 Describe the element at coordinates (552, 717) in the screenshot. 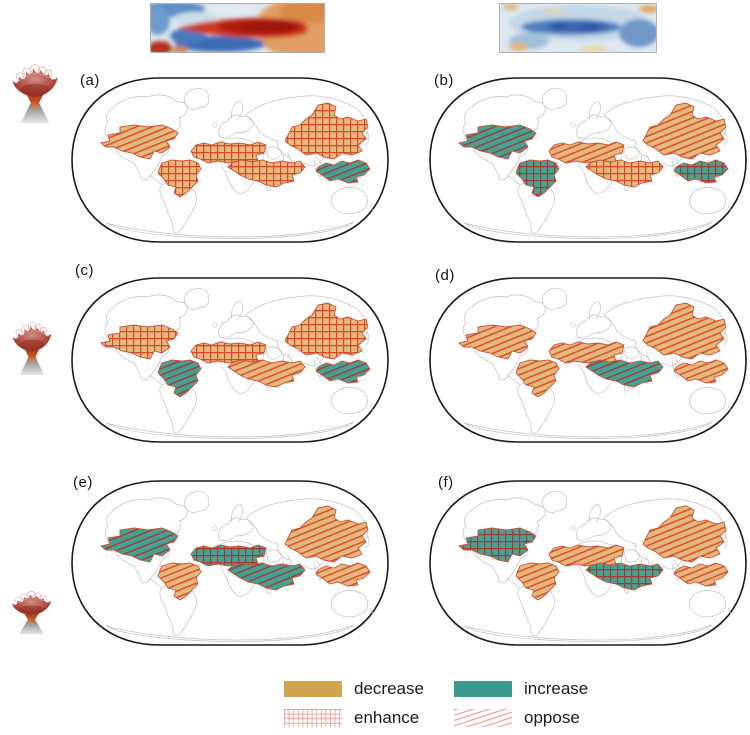

I see `legend-label-oppose: oppose` at that location.